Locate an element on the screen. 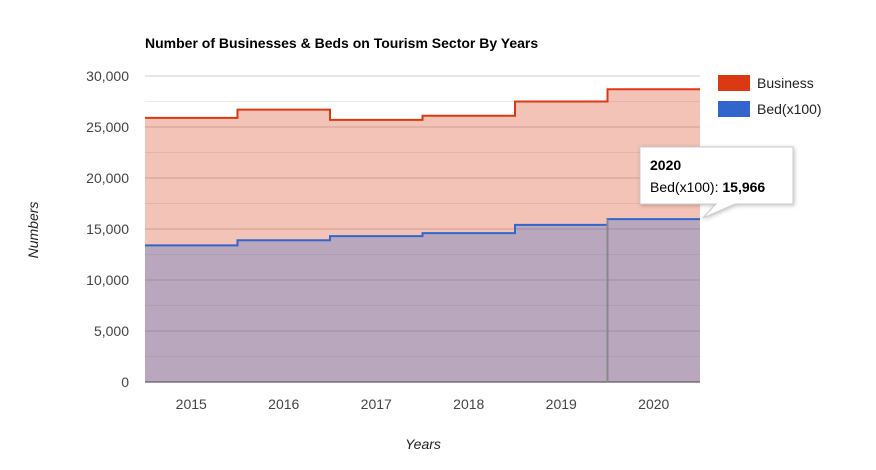  y-tick-label: 5,000 is located at coordinates (111, 331).